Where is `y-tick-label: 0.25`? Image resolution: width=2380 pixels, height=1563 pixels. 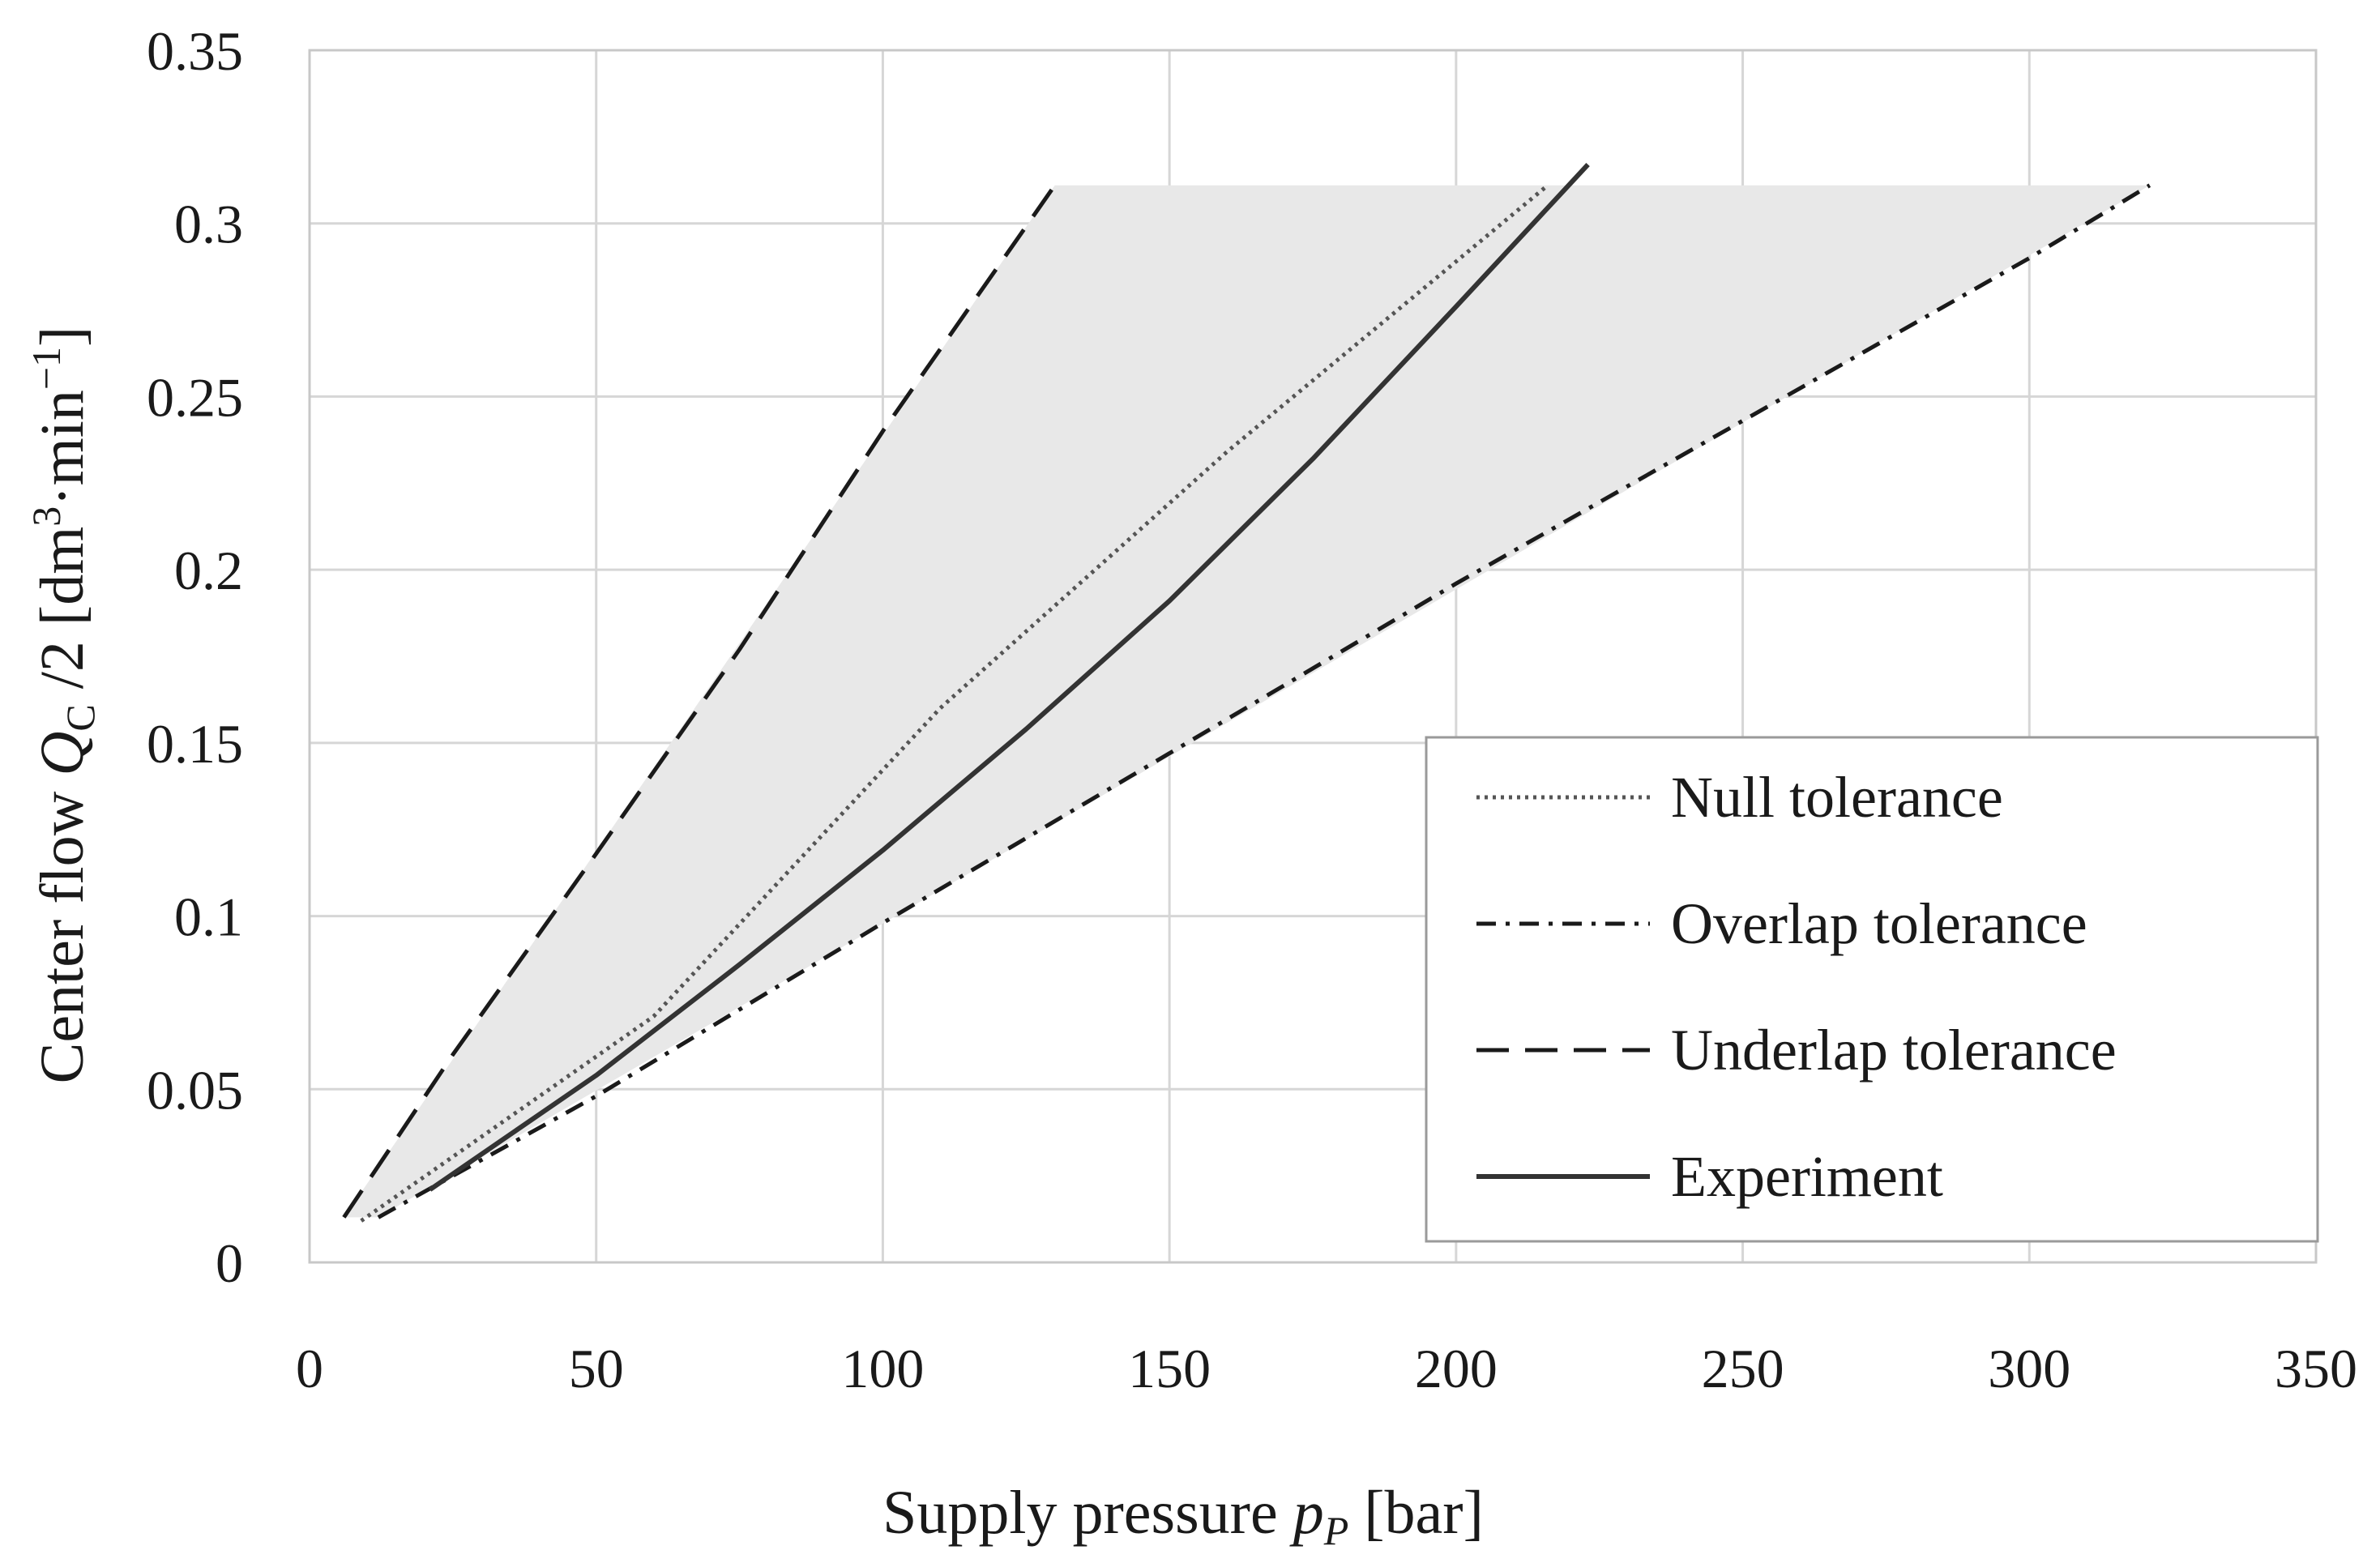
y-tick-label: 0.25 is located at coordinates (195, 397).